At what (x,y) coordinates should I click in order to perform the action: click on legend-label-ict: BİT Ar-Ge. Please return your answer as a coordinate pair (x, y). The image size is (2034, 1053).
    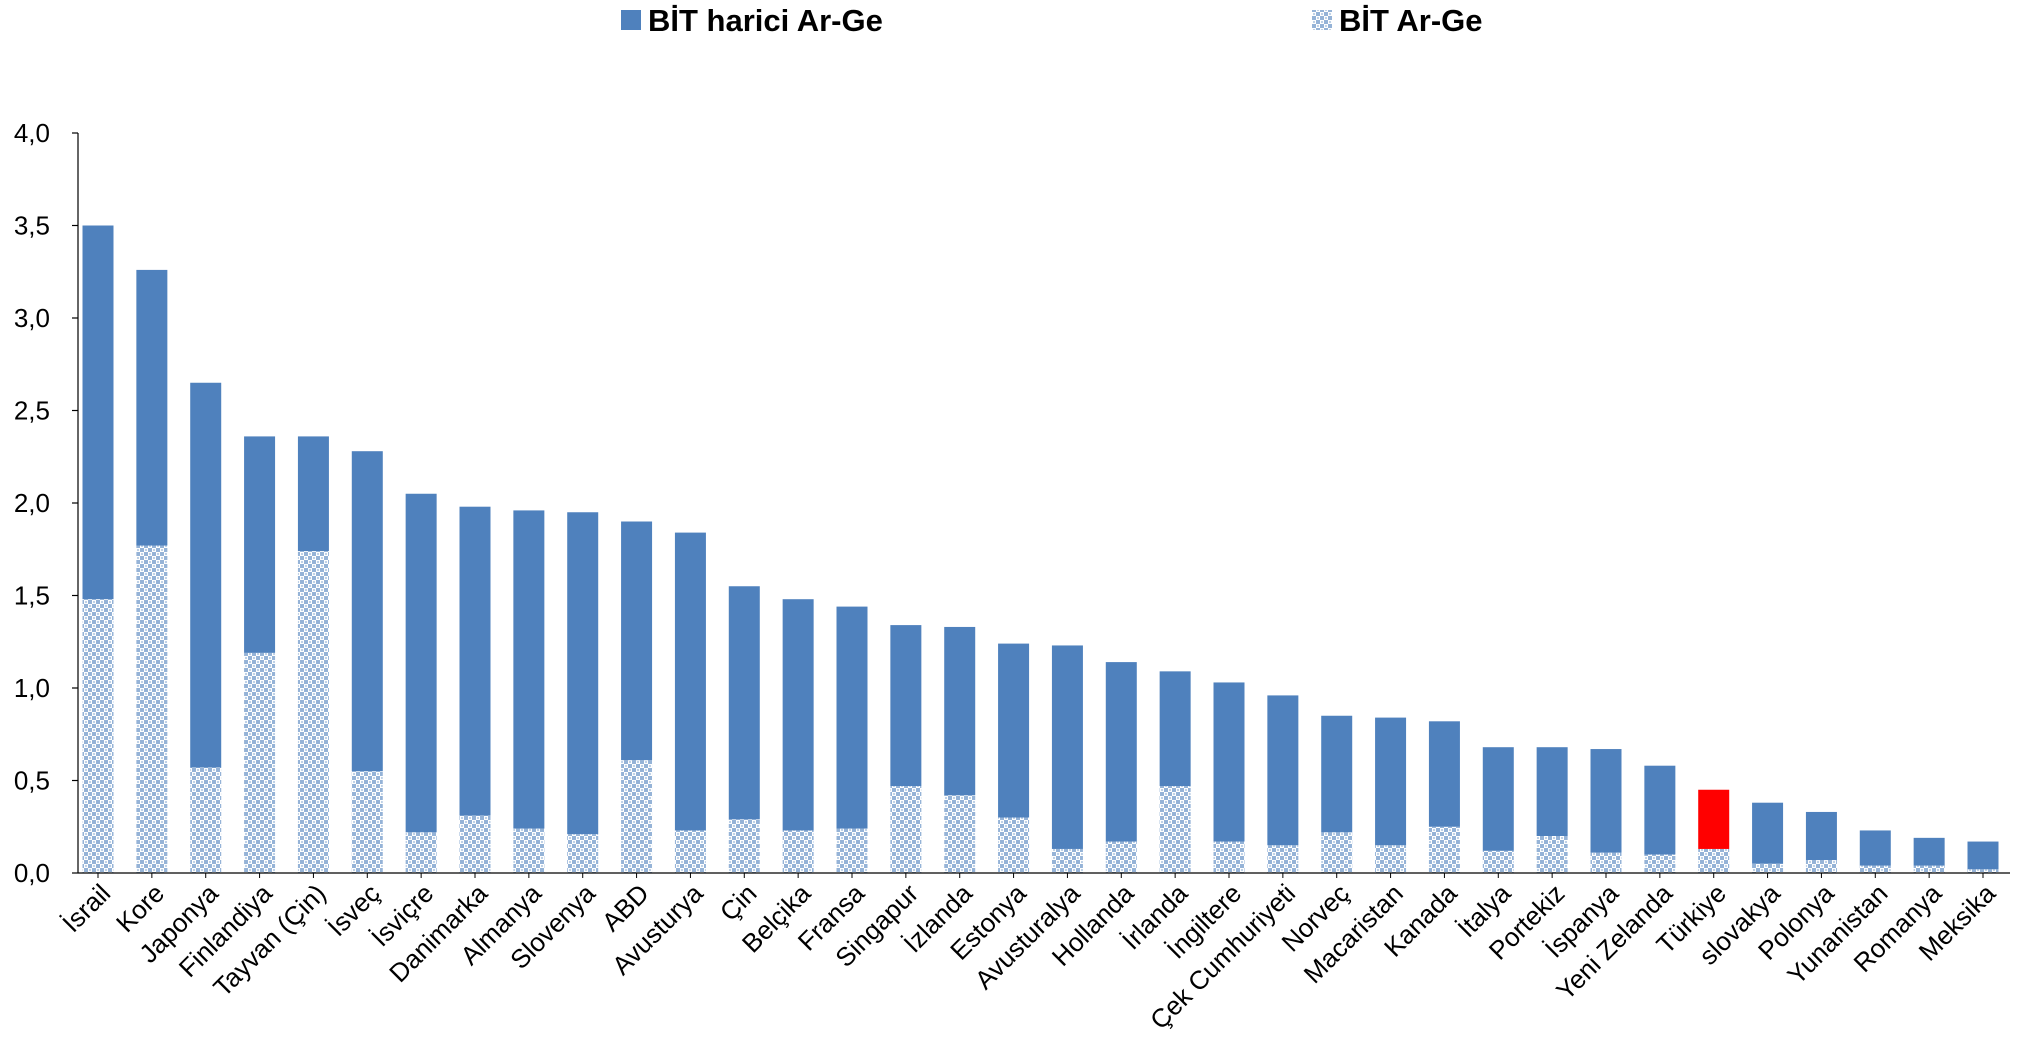
    Looking at the image, I should click on (1411, 20).